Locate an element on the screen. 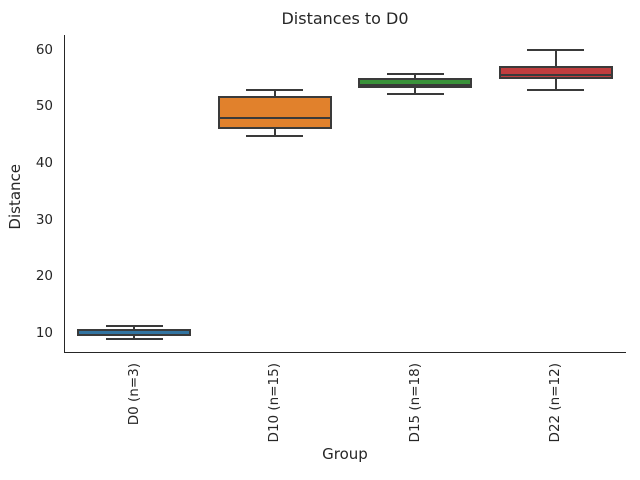 This screenshot has width=640, height=480. whisker-cap-lower-d0 is located at coordinates (134, 338).